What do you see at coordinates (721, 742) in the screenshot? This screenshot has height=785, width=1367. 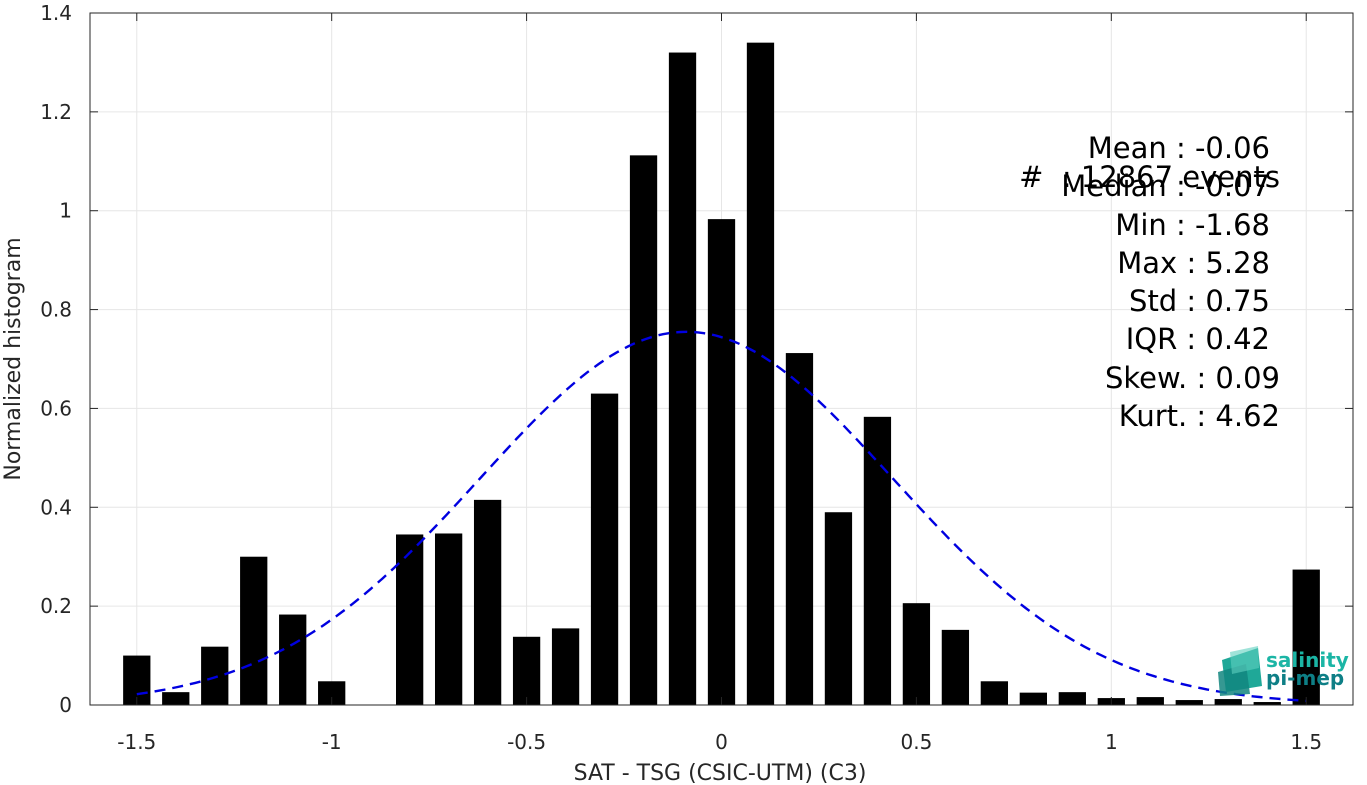 I see `x-tick-label: 0` at bounding box center [721, 742].